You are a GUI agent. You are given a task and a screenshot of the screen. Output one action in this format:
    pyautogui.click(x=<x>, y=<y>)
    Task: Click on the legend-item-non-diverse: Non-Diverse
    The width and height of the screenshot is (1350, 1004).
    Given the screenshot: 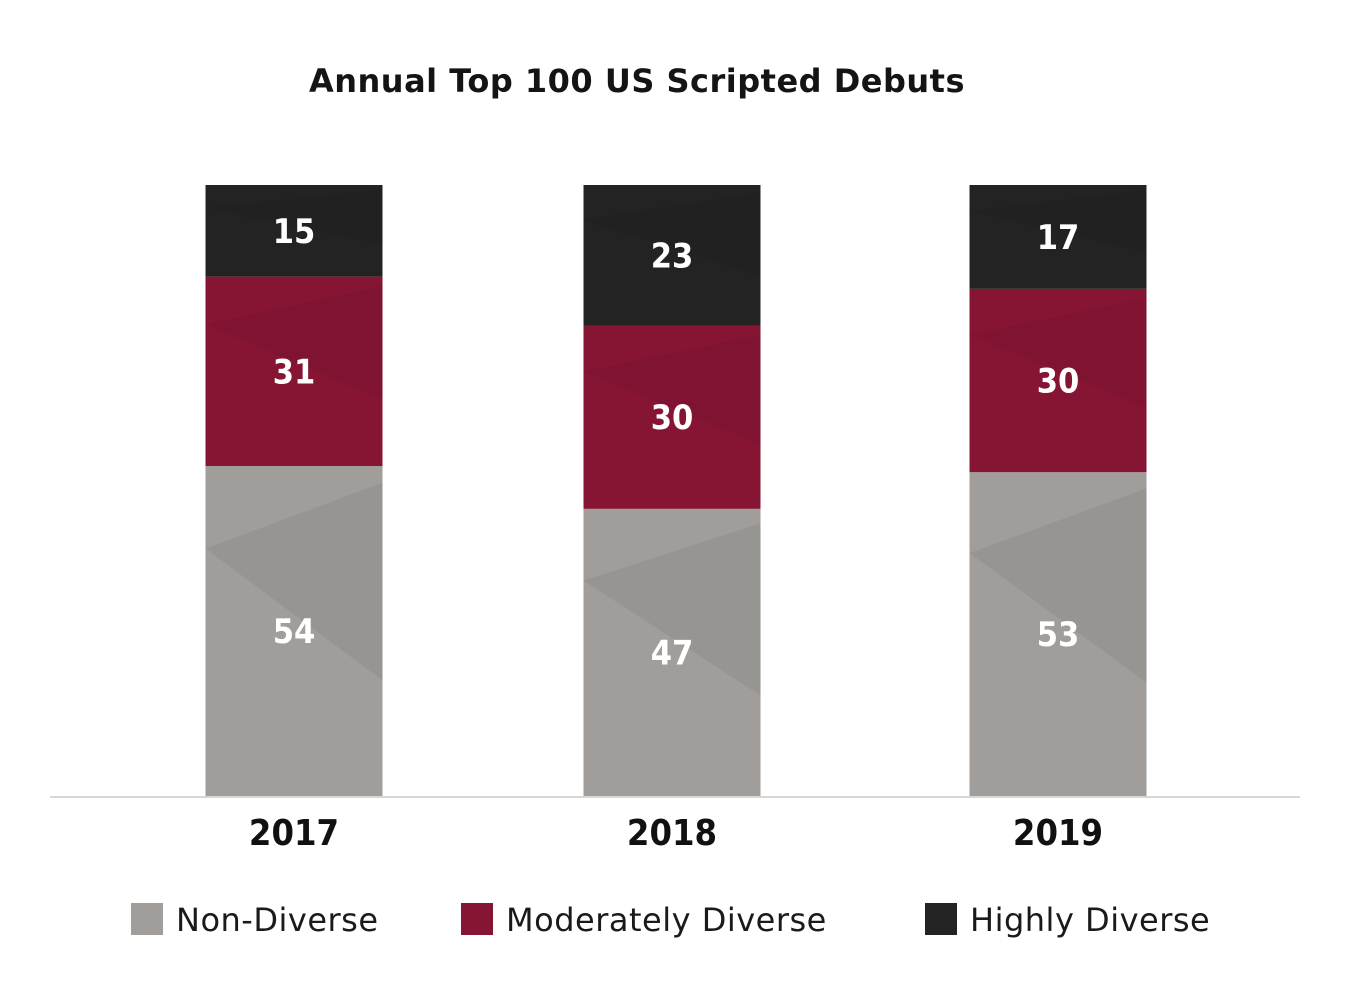 What is the action you would take?
    pyautogui.click(x=255, y=920)
    